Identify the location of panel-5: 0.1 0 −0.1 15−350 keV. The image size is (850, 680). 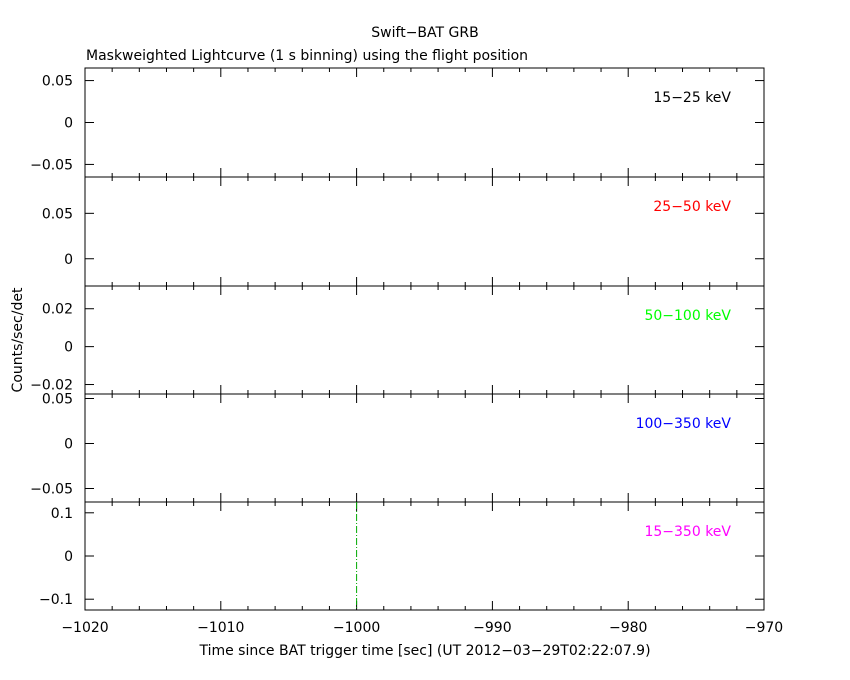
(402, 556).